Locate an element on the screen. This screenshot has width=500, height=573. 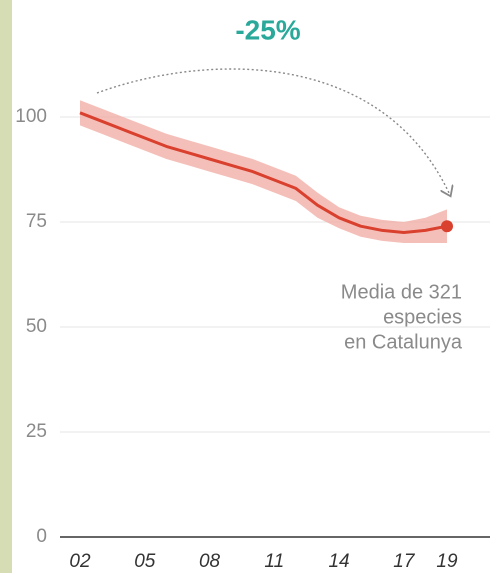
side-stripe is located at coordinates (6, 286).